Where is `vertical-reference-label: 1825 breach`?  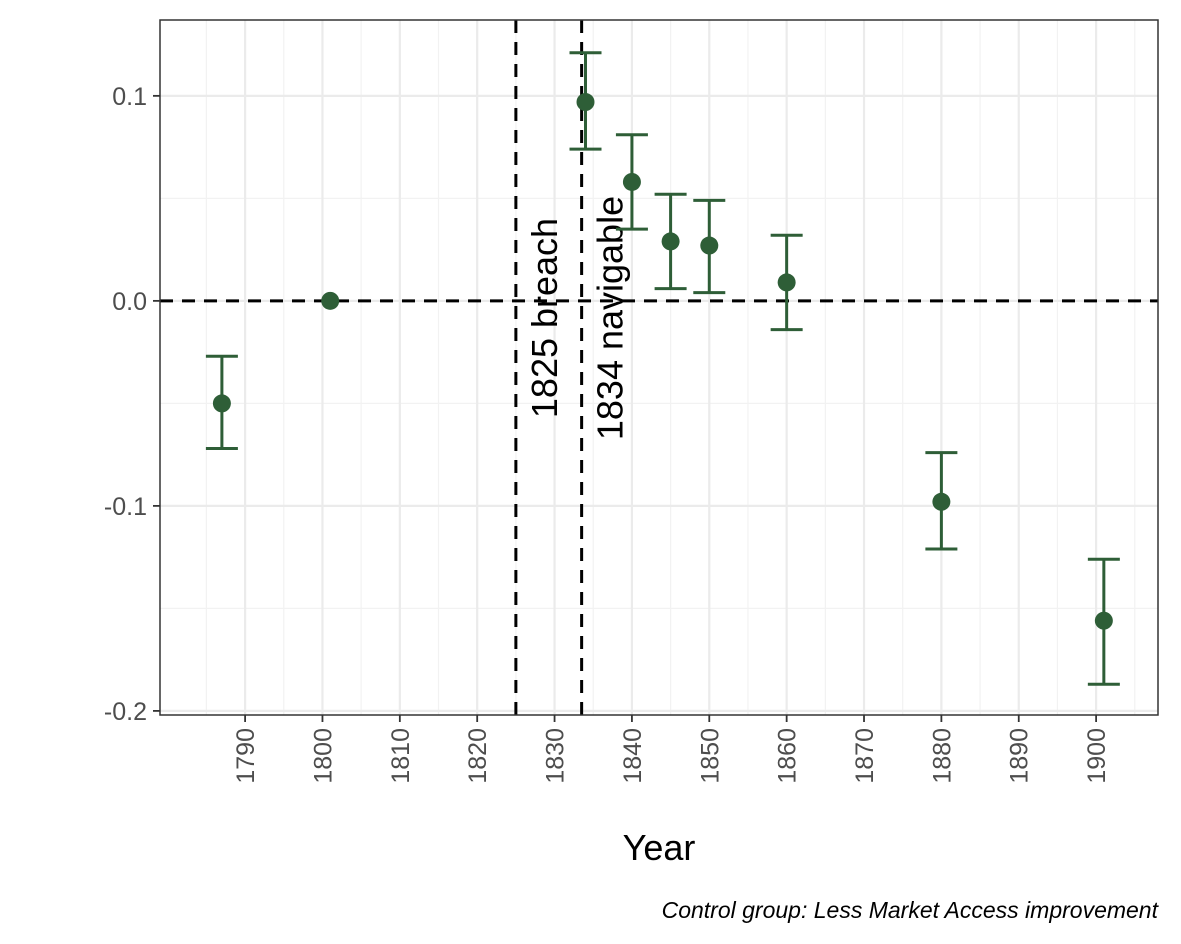
vertical-reference-label: 1825 breach is located at coordinates (544, 318).